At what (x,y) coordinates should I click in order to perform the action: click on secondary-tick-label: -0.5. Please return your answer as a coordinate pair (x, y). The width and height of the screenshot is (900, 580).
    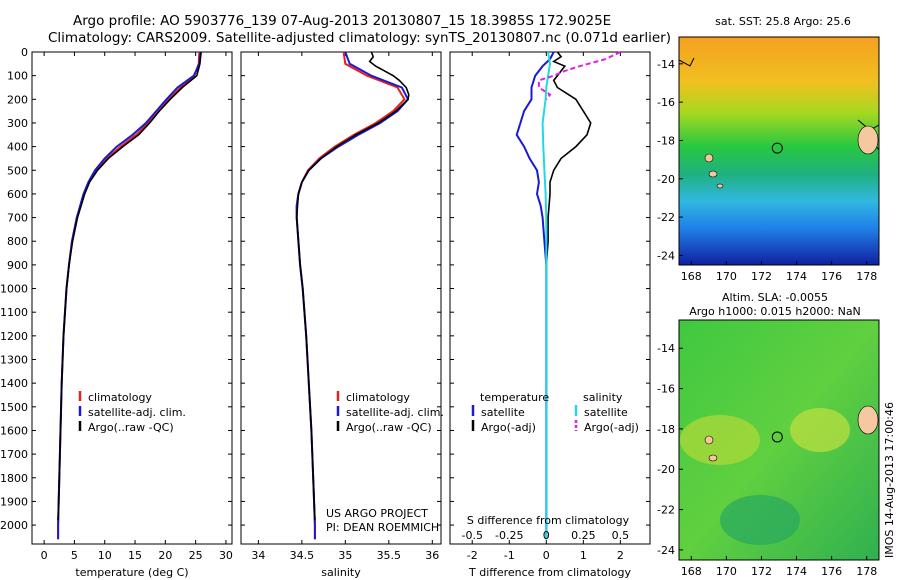
    Looking at the image, I should click on (471, 535).